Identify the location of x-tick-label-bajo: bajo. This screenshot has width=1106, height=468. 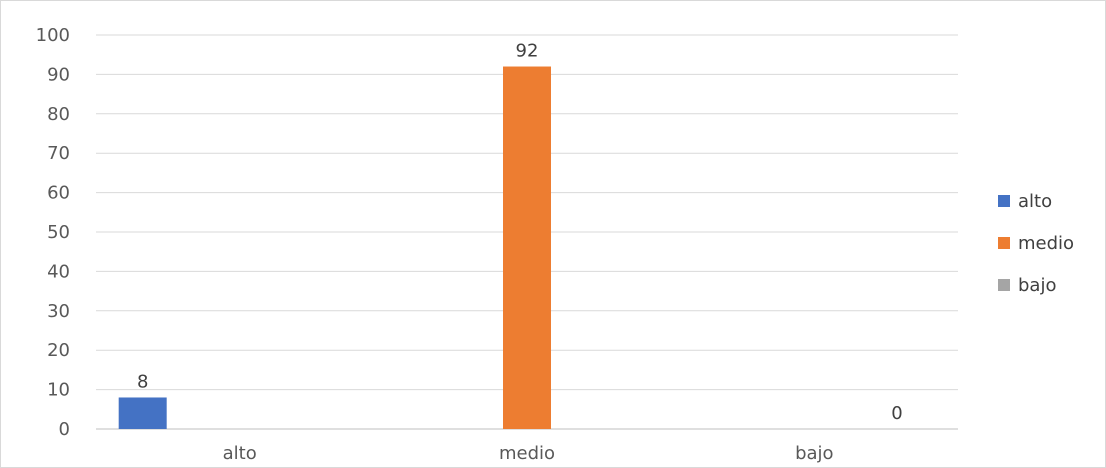
(814, 453).